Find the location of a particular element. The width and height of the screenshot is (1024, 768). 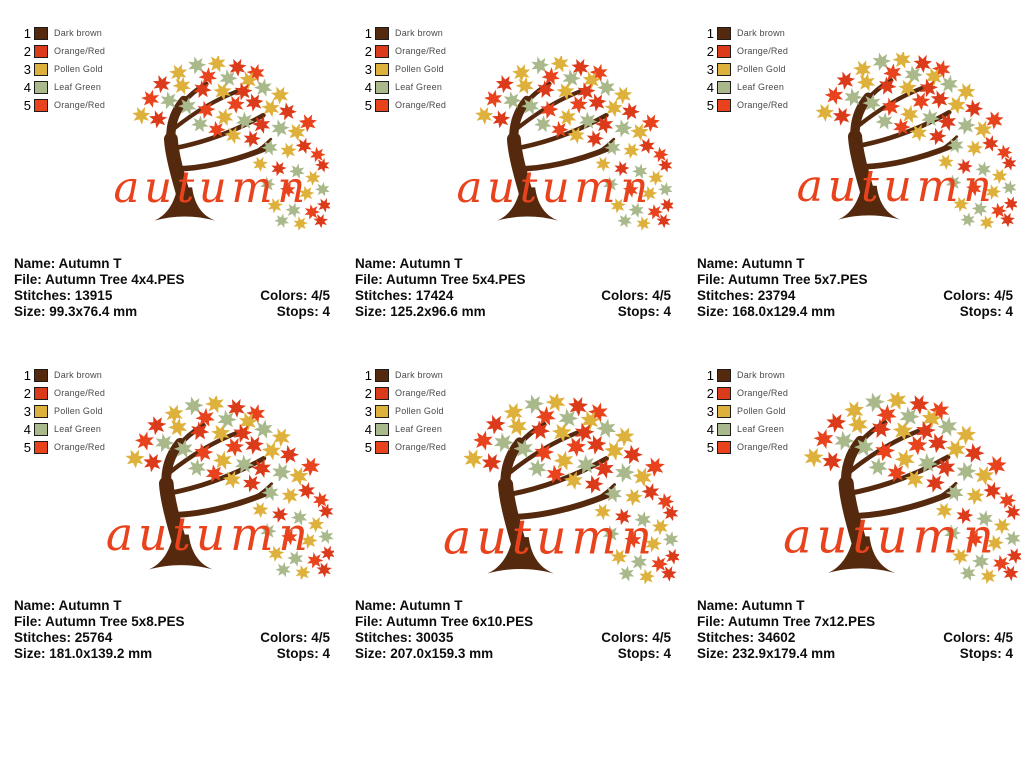

design-size: Size: 232.9x179.4 mm is located at coordinates (766, 654).